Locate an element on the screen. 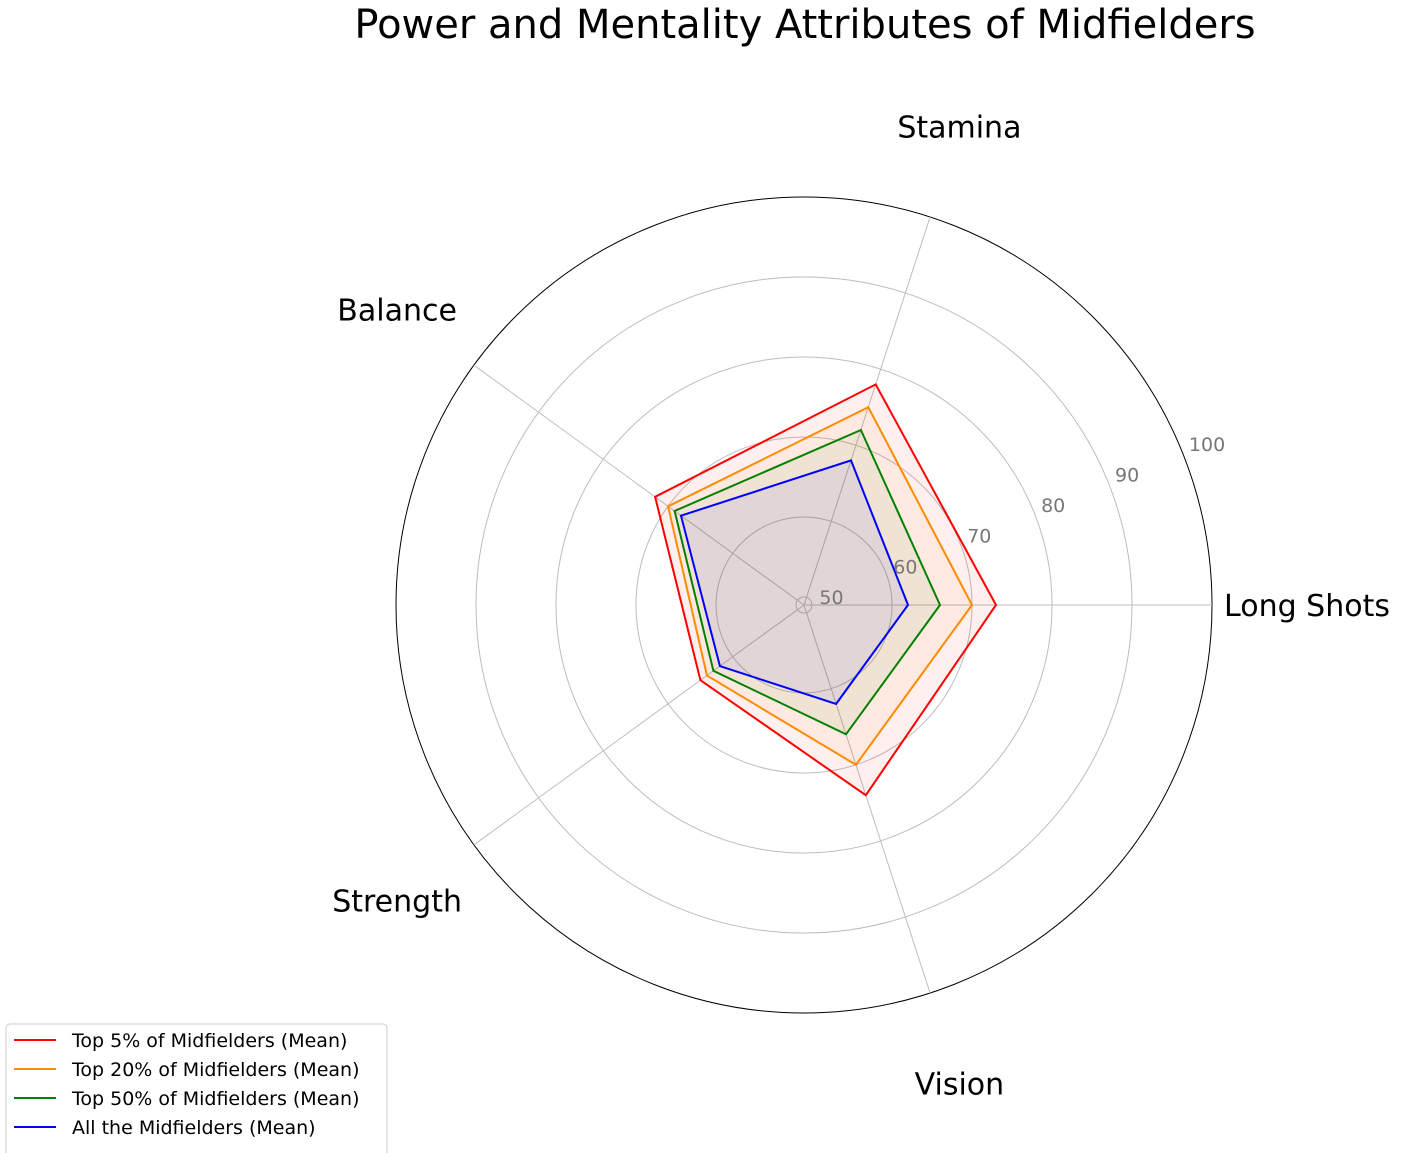 This screenshot has height=1153, width=1413. series-line-top-5-of-midfielders-mean is located at coordinates (825, 590).